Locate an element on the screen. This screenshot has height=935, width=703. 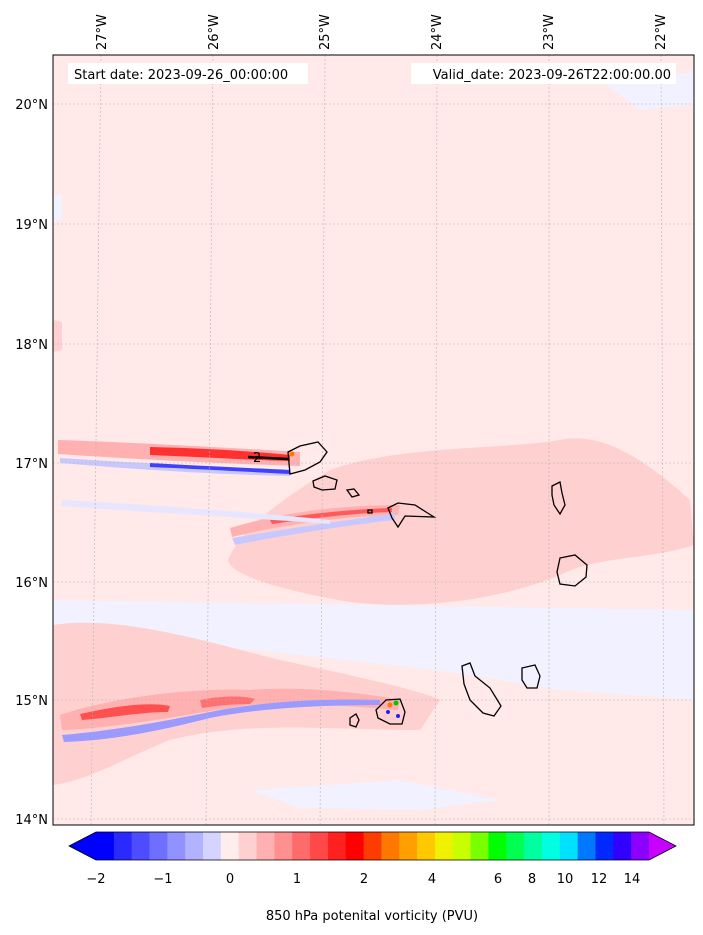
valid-date: Valid_date: 2023-09-26T22:00:00.00 is located at coordinates (552, 75).